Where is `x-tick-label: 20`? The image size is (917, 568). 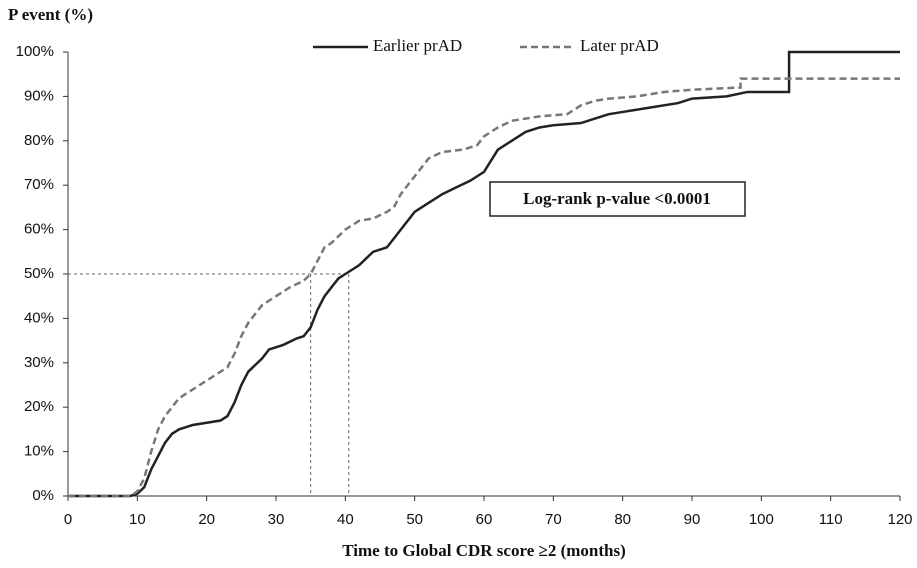
x-tick-label: 20 is located at coordinates (206, 519).